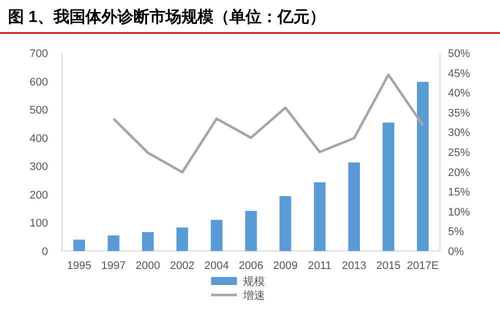 The image size is (500, 329). I want to click on y-tick-label: 300, so click(39, 167).